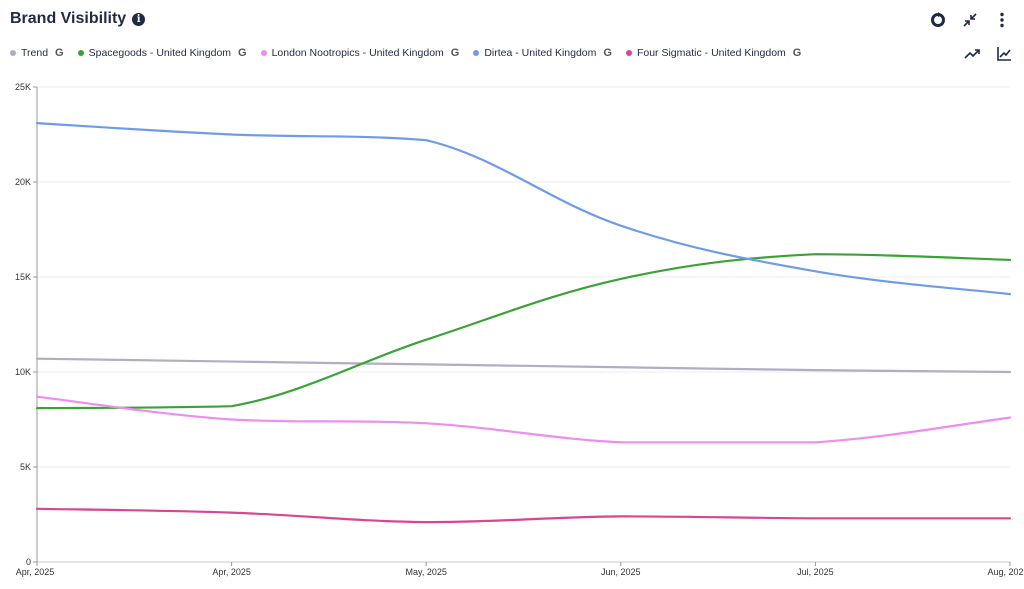  I want to click on legend-label: Spacegoods - United Kingdom, so click(160, 53).